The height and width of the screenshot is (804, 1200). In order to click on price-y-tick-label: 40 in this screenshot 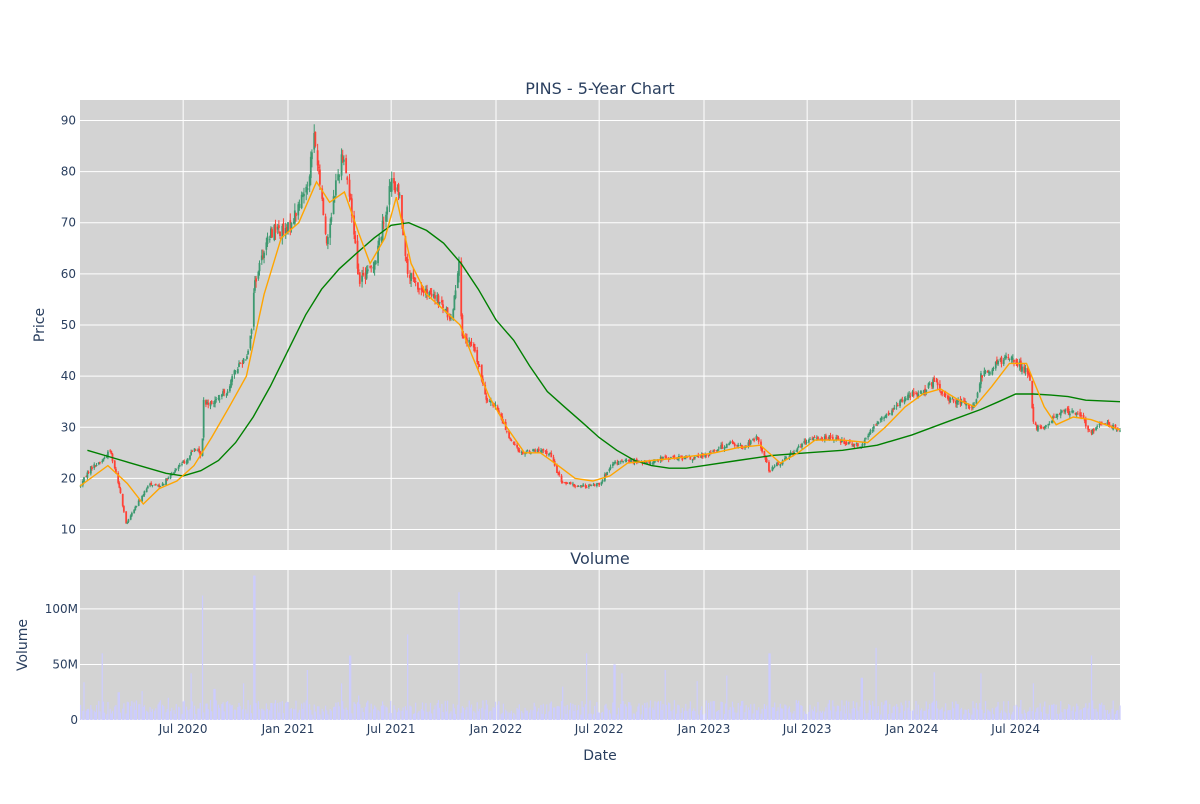, I will do `click(68, 376)`.